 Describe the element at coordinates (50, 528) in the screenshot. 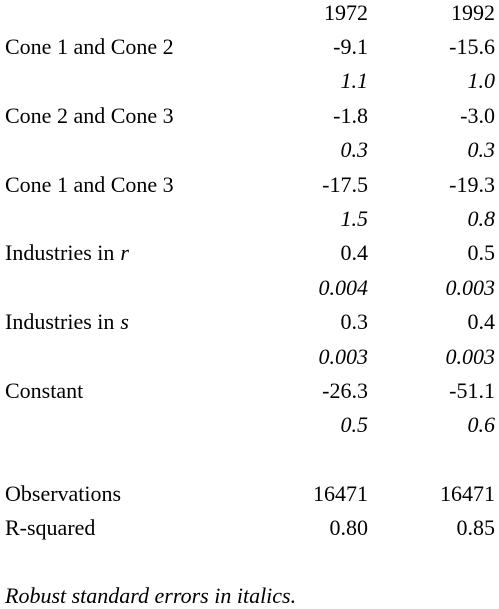

I see `summary-label: R-squared` at that location.